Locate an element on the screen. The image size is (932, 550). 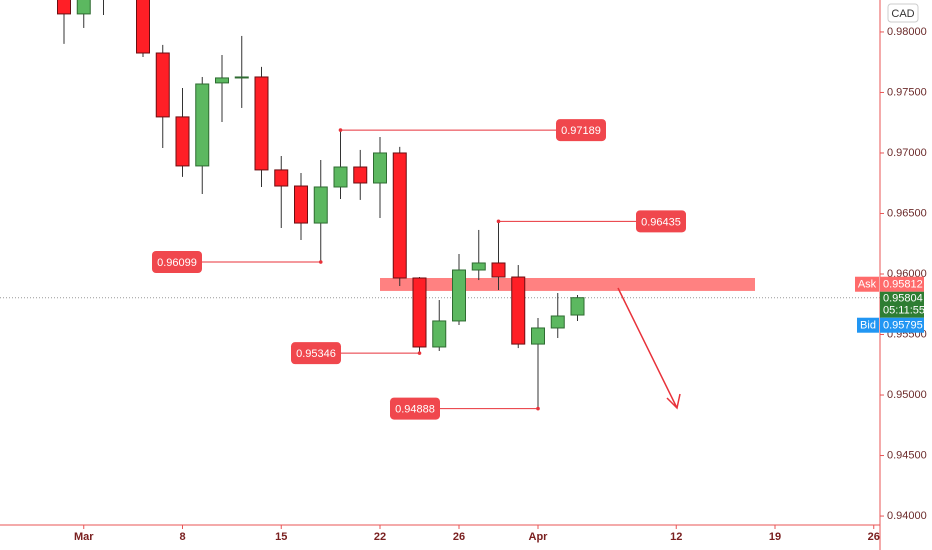
currency: CAD is located at coordinates (902, 14).